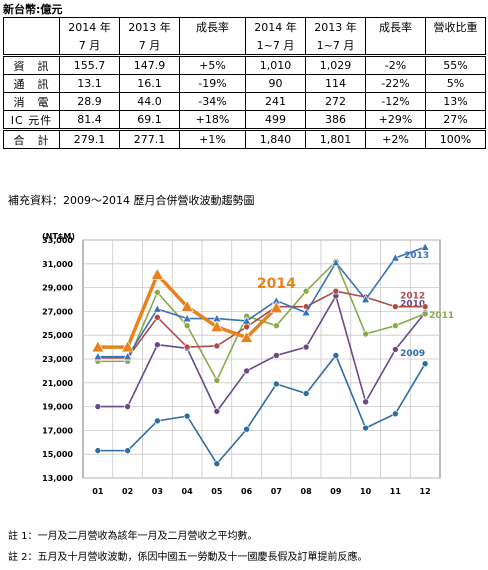 The height and width of the screenshot is (570, 488). What do you see at coordinates (31, 64) in the screenshot?
I see `row-label: 資 訊` at bounding box center [31, 64].